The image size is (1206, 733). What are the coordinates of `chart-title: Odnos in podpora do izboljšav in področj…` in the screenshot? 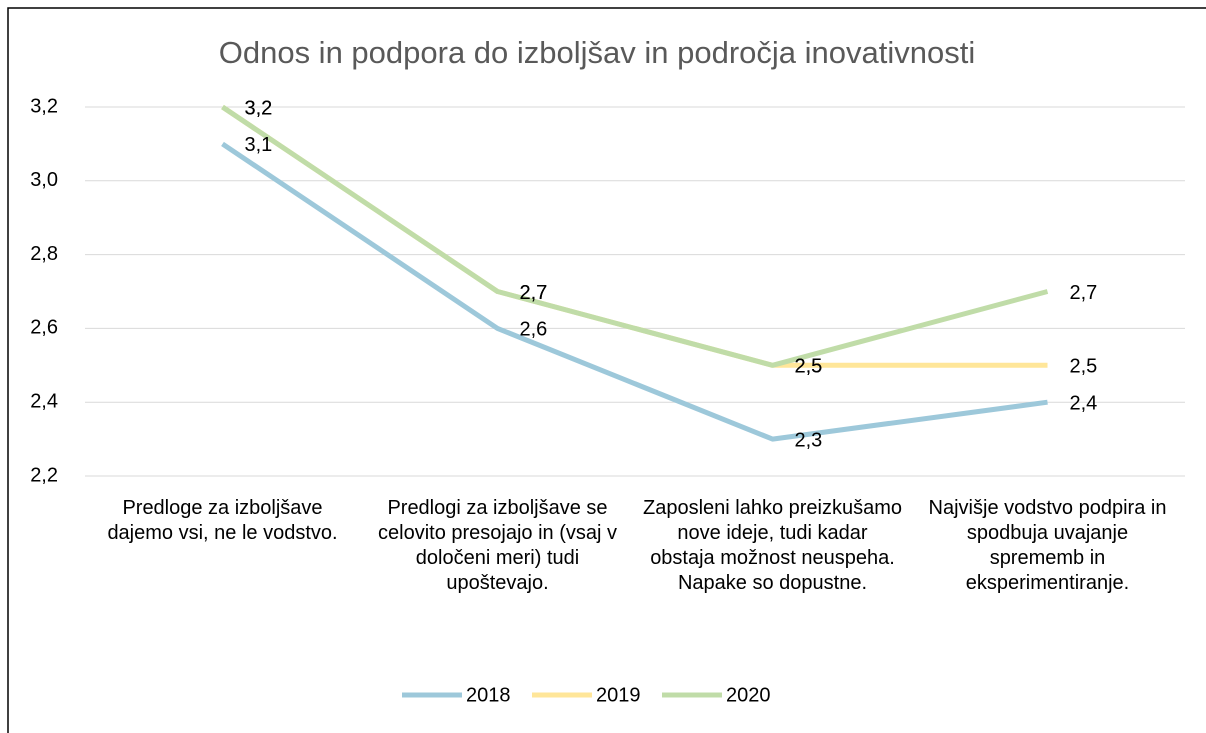 It's located at (597, 52).